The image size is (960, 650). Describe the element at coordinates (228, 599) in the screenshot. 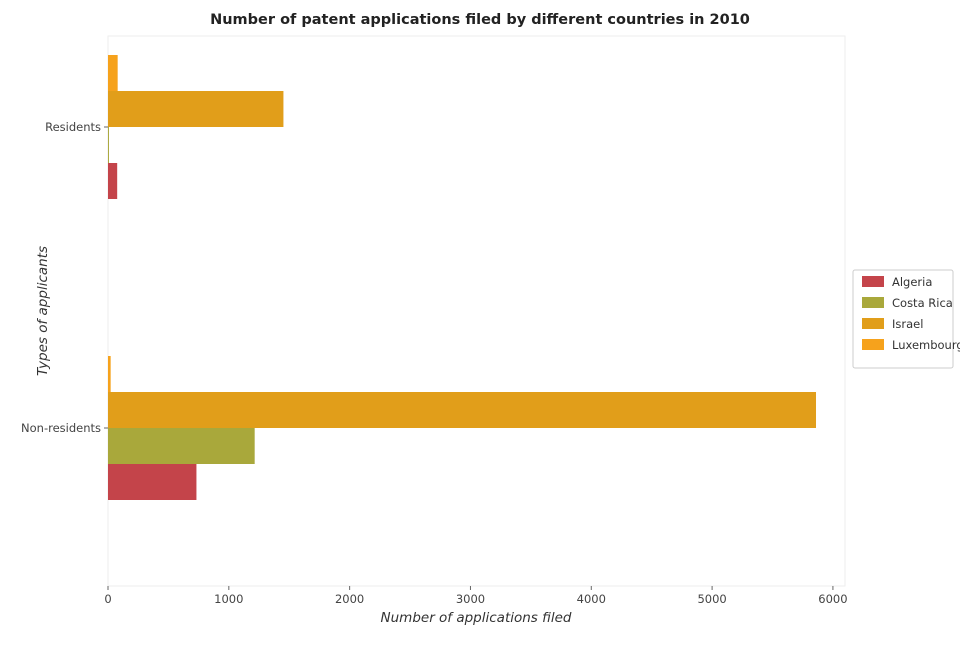

I see `x-tick-label: 1000` at that location.